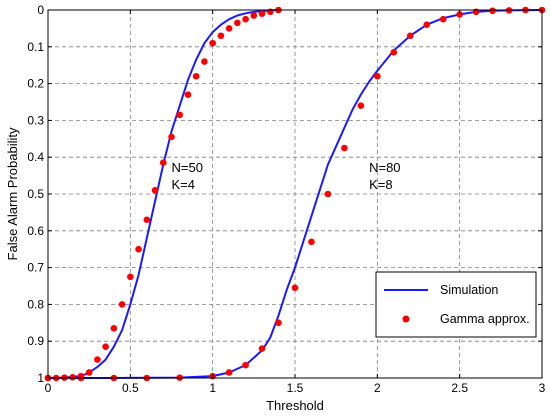 The width and height of the screenshot is (550, 417). I want to click on y-tick-label: 0.2, so click(35, 84).